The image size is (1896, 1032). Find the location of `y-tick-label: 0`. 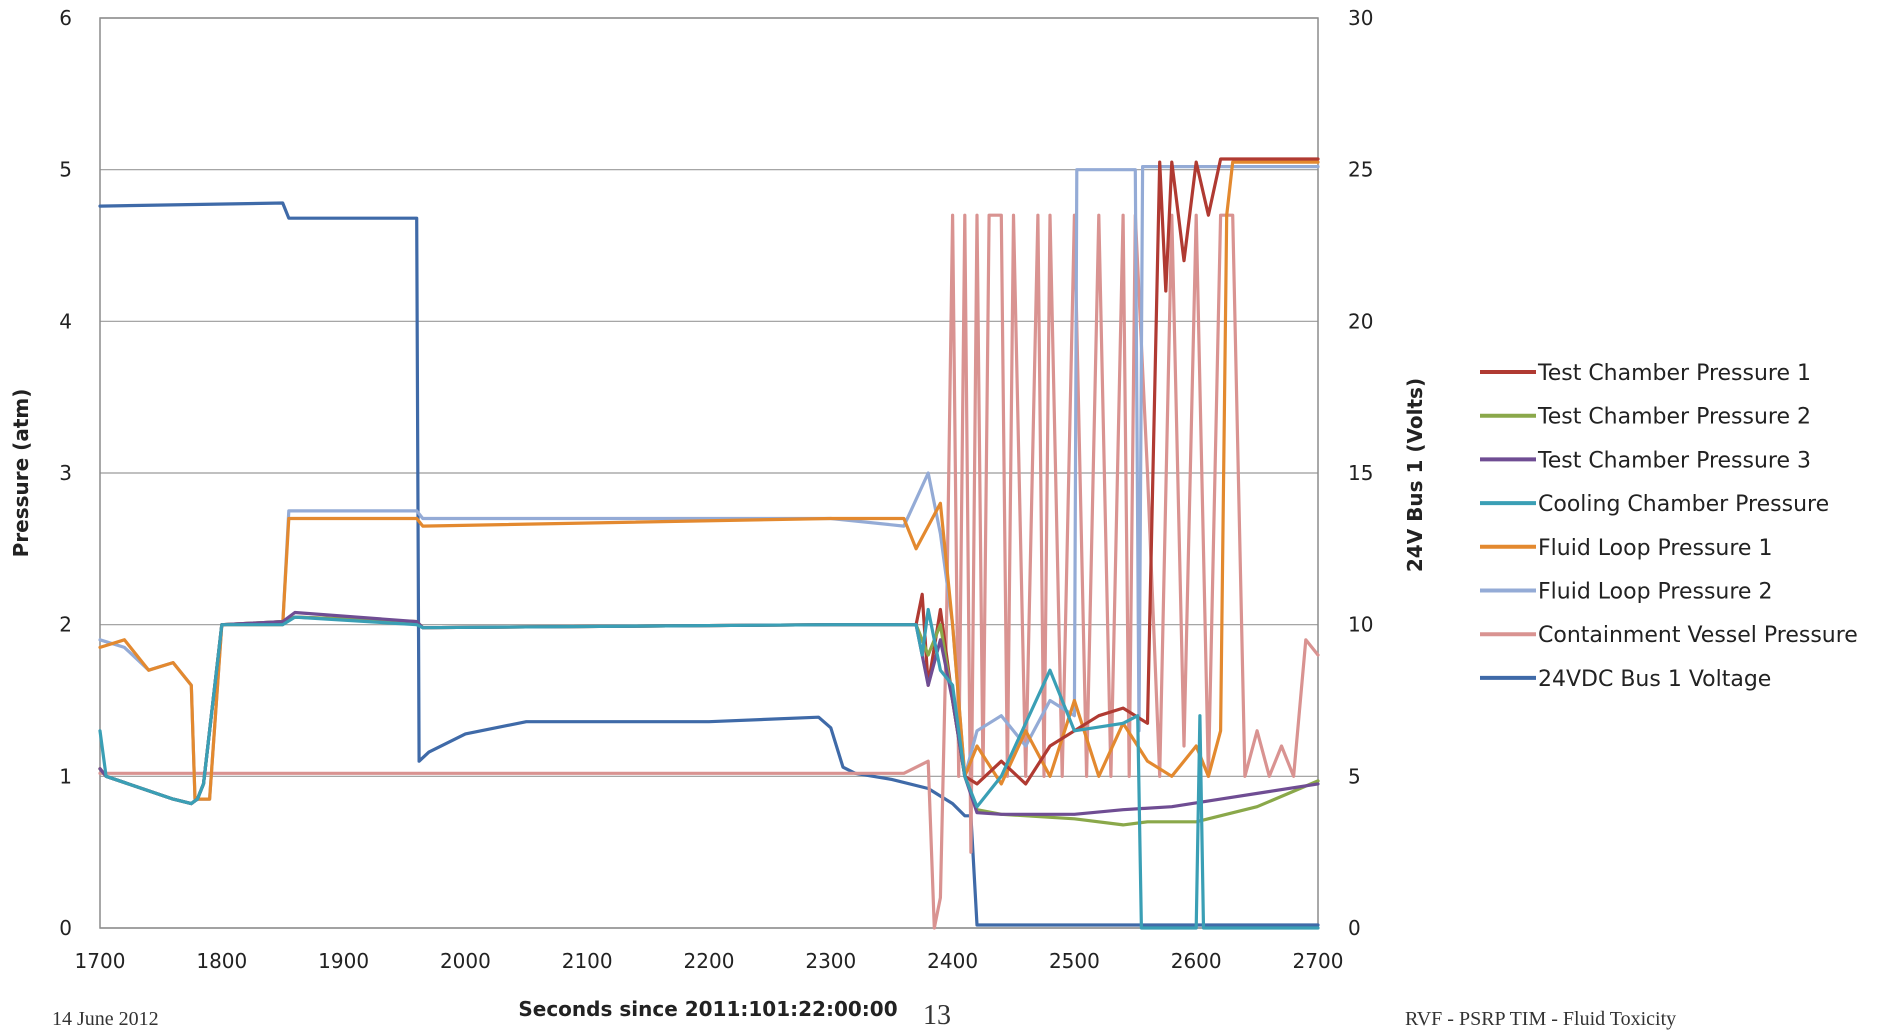

y-tick-label: 0 is located at coordinates (65, 928).